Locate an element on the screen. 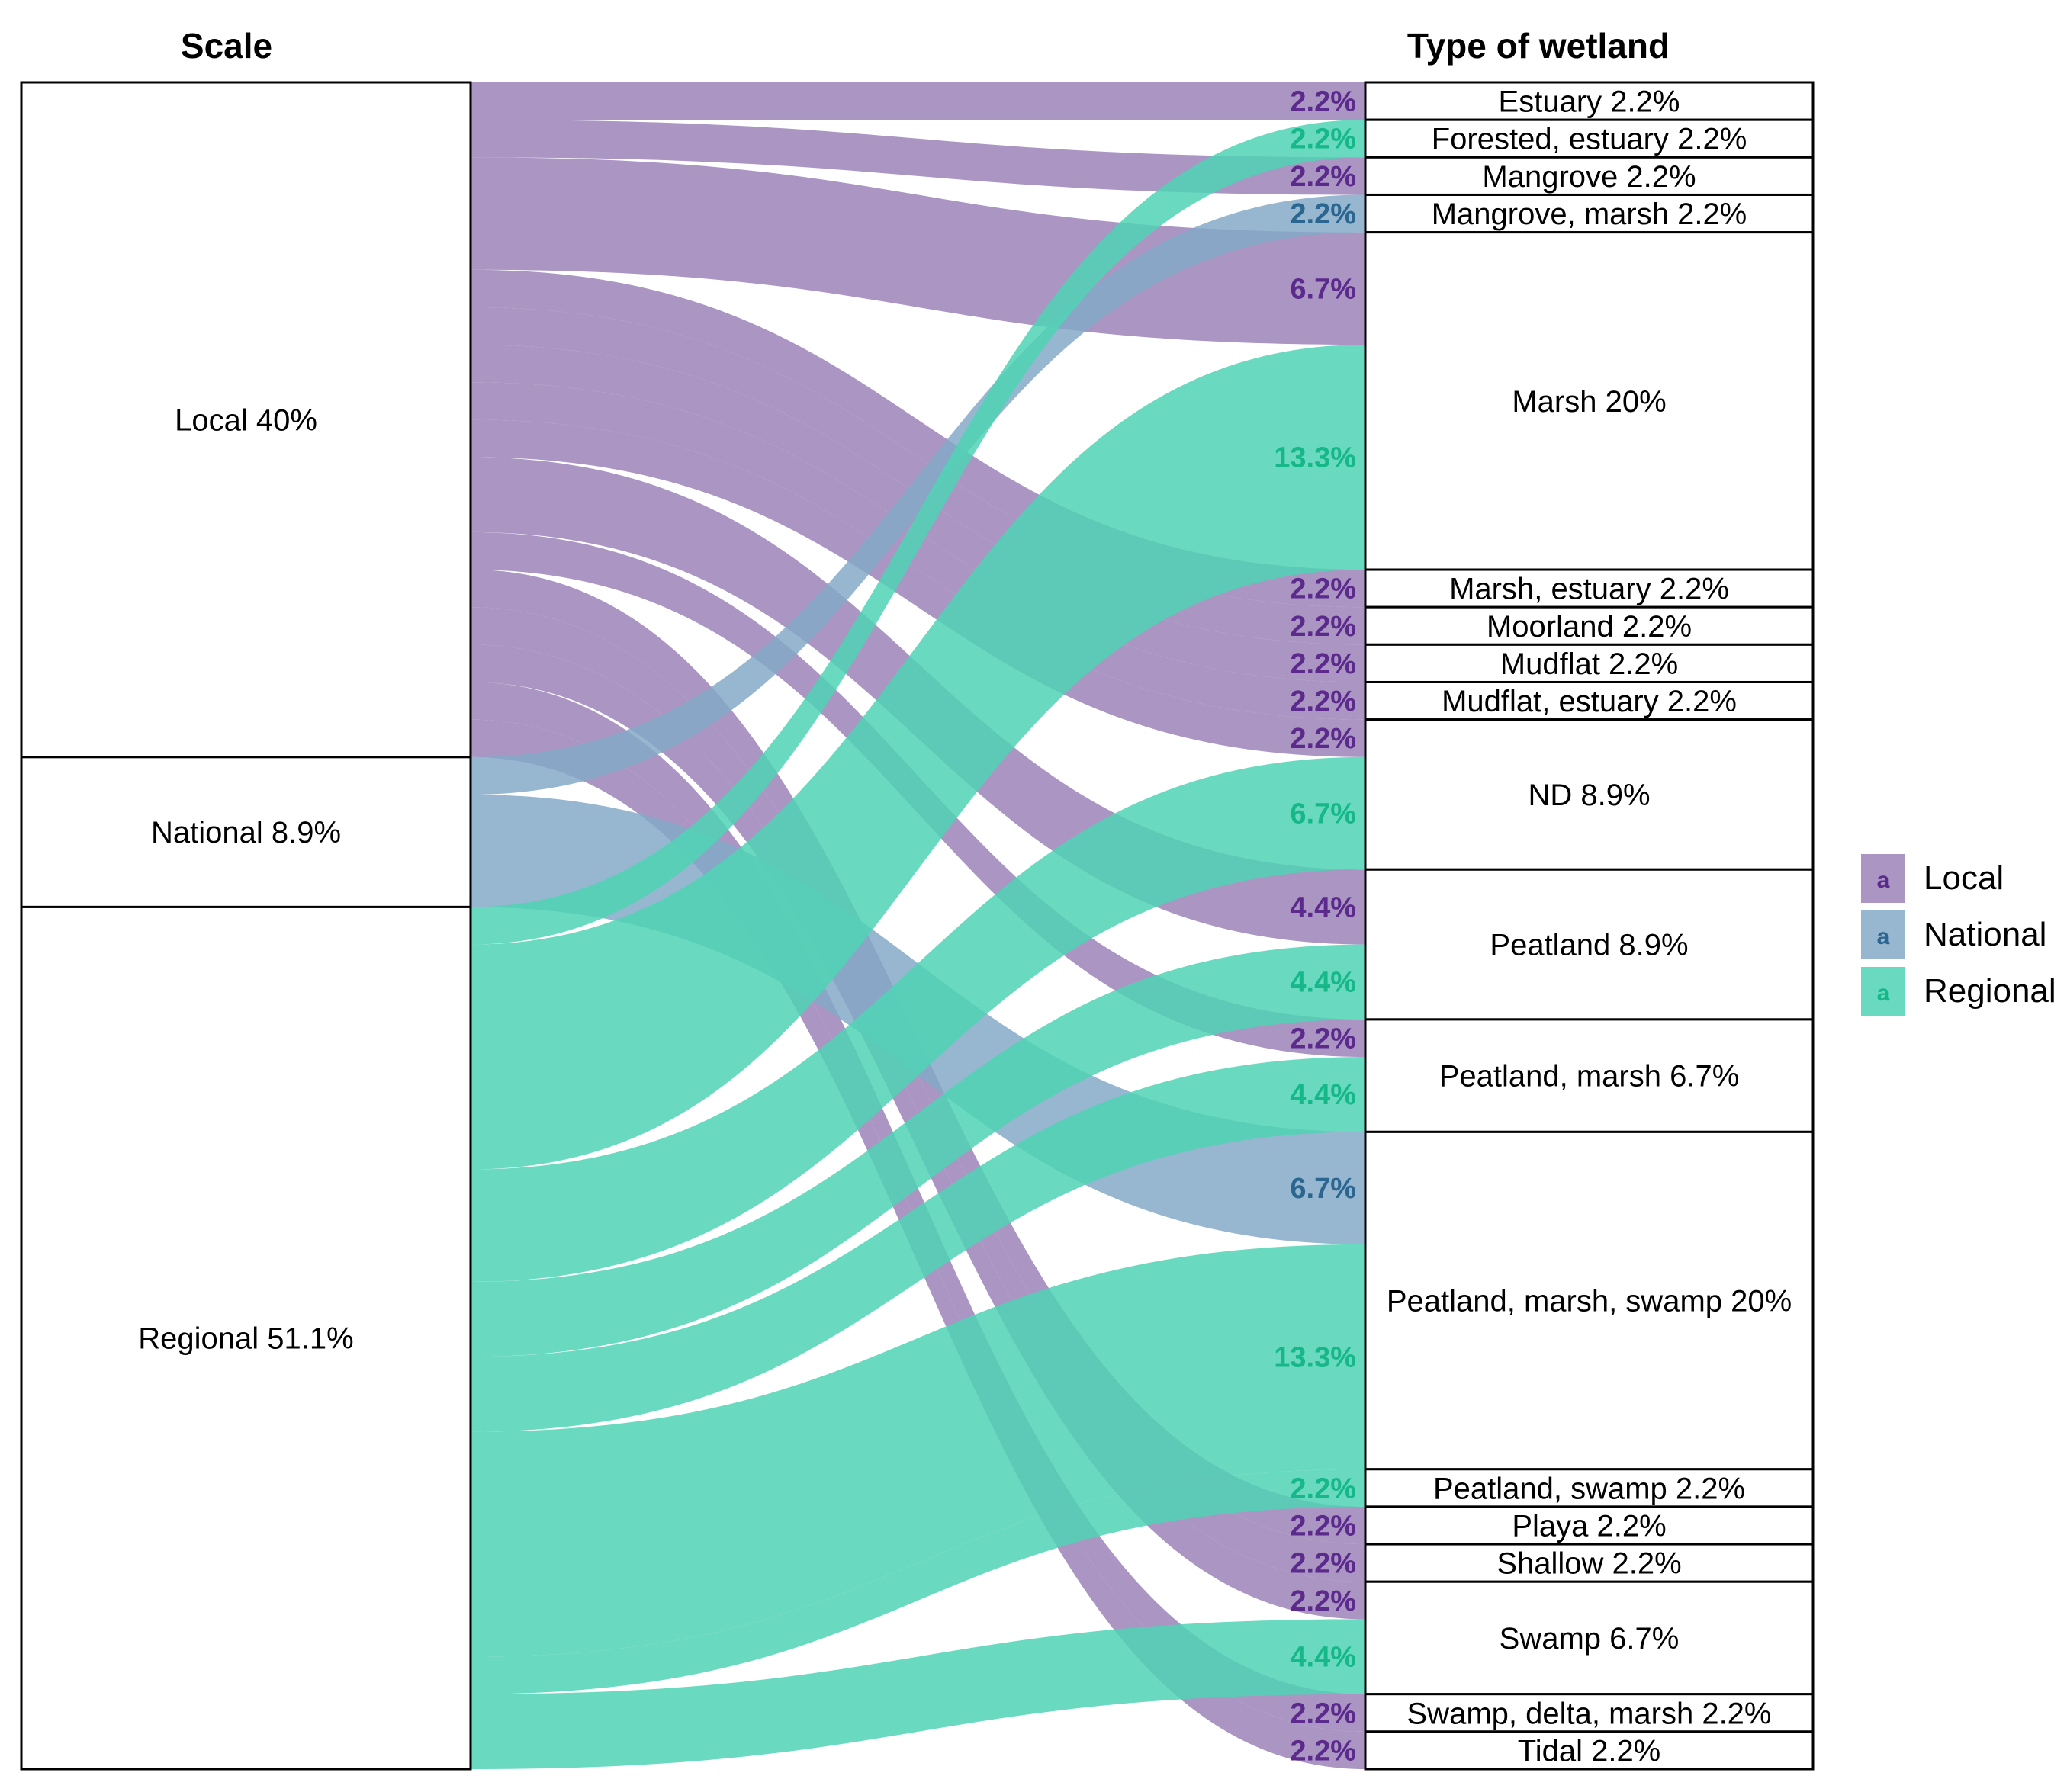  wetland-stratum-peatland-swamp is located at coordinates (1589, 1488).